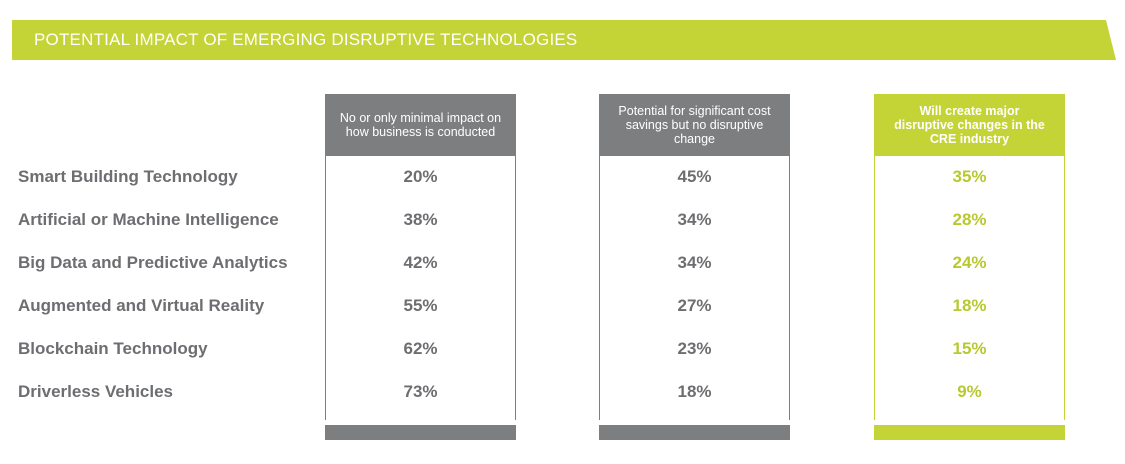 This screenshot has height=464, width=1125. What do you see at coordinates (969, 262) in the screenshot?
I see `value-cell: 24%` at bounding box center [969, 262].